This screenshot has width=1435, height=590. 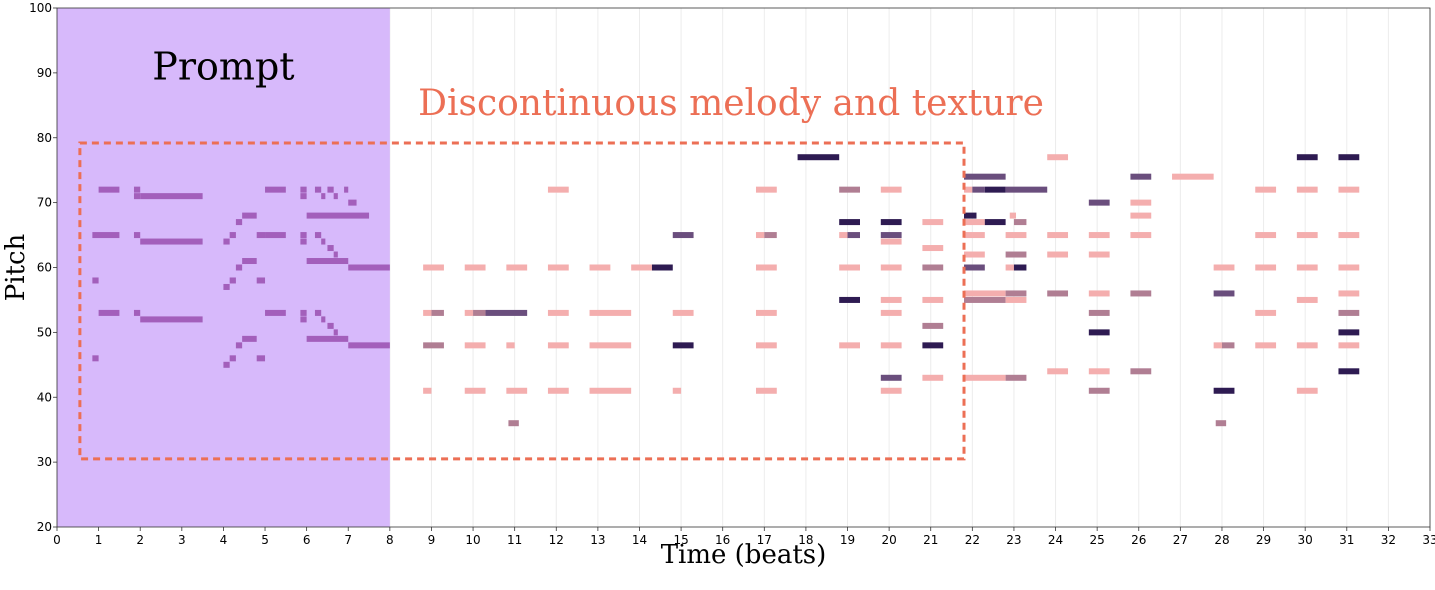 I want to click on x-tick-label: 27, so click(x=1180, y=540).